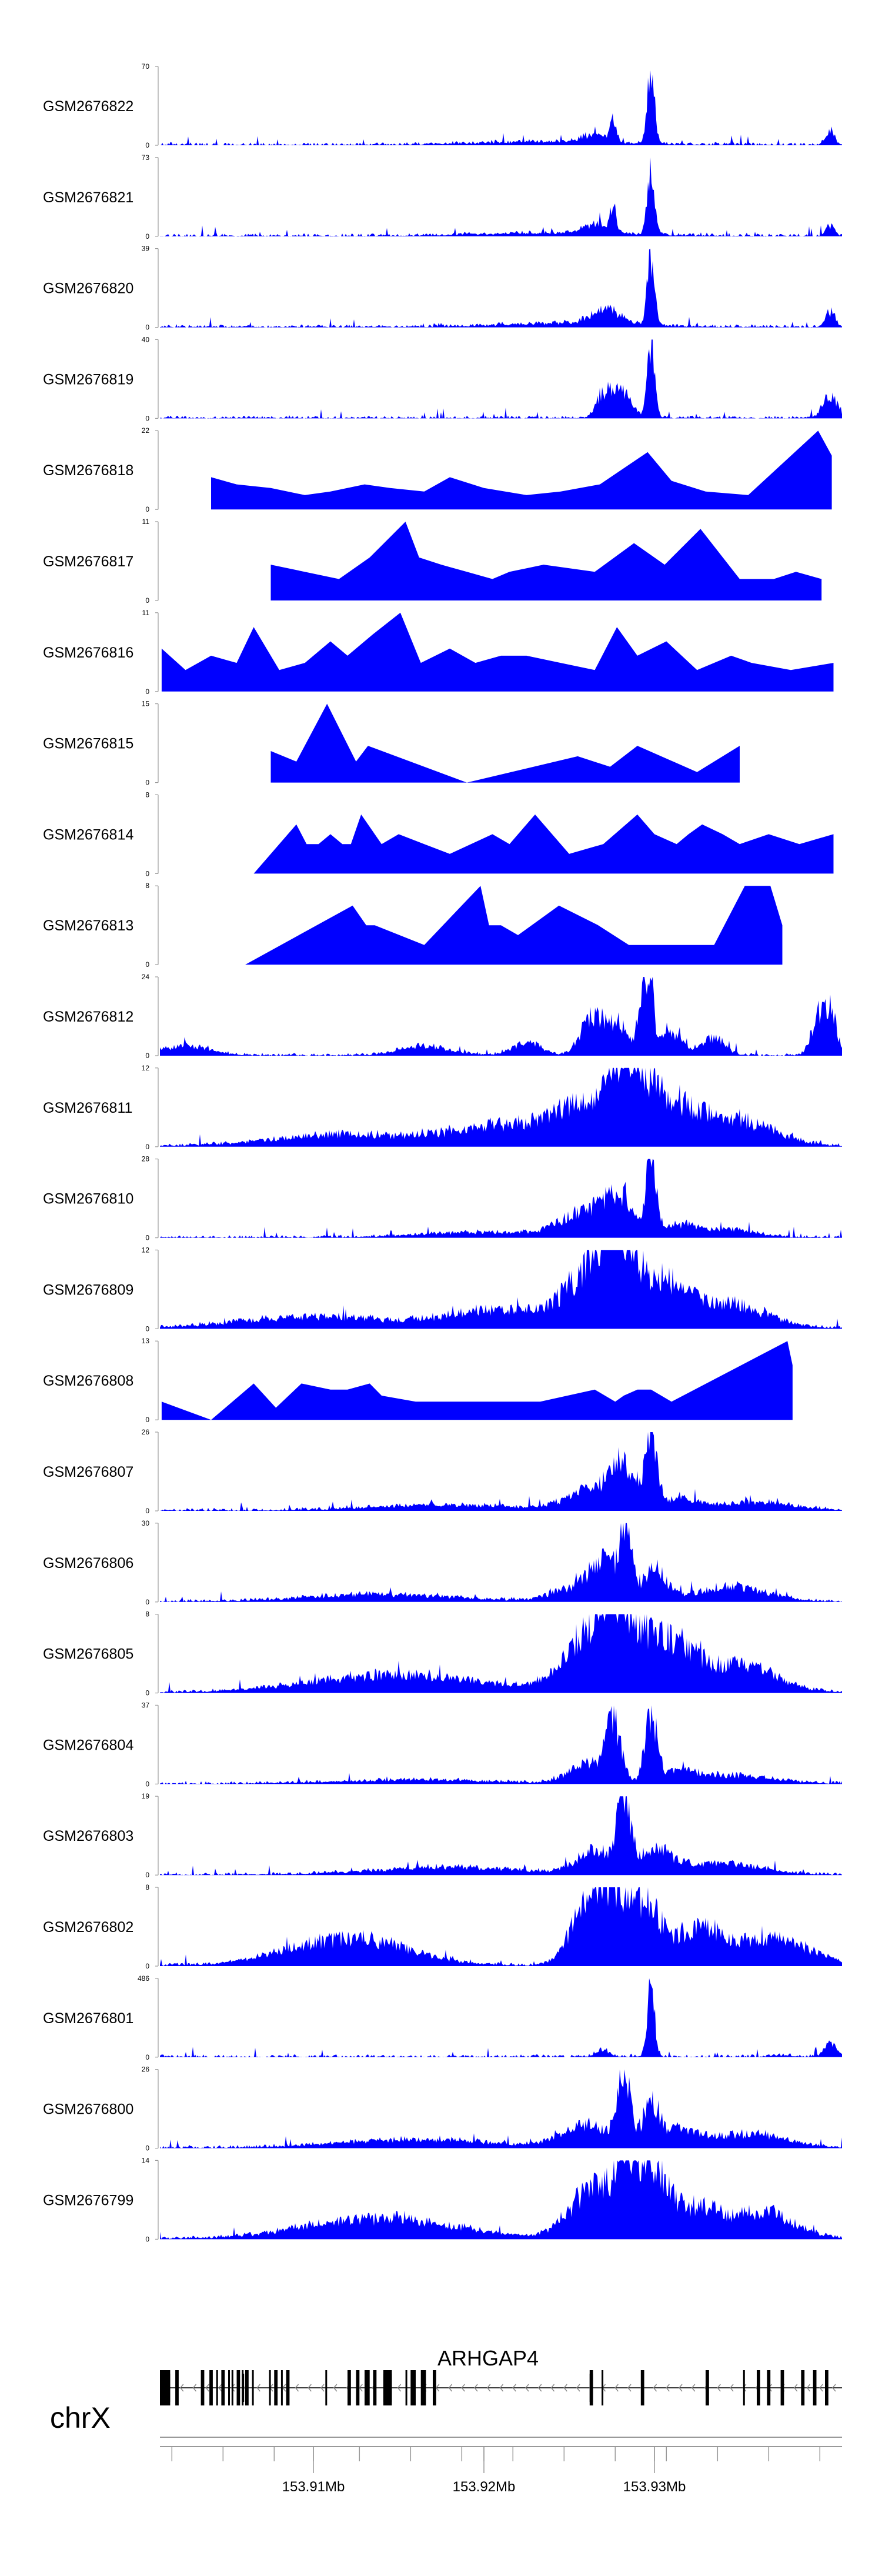  What do you see at coordinates (88, 1381) in the screenshot?
I see `track-label: GSM2676808` at bounding box center [88, 1381].